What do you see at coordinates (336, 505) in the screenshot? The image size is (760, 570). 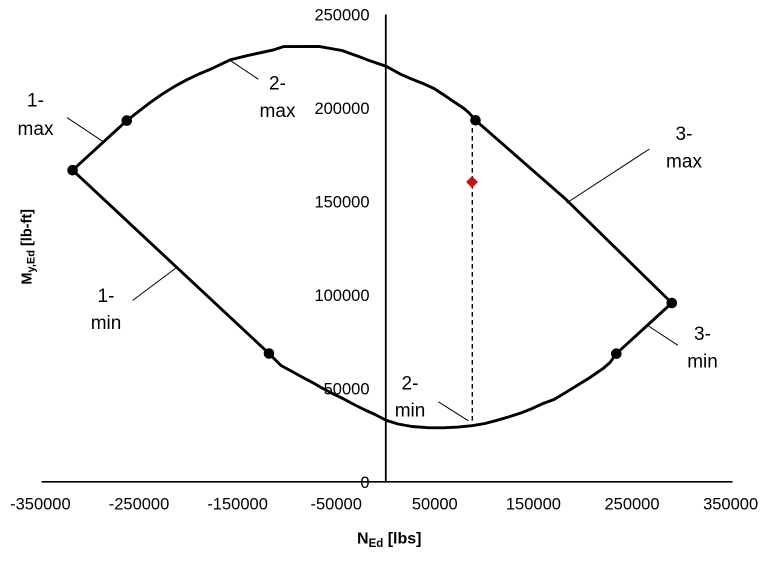 I see `svg-text: -50000` at bounding box center [336, 505].